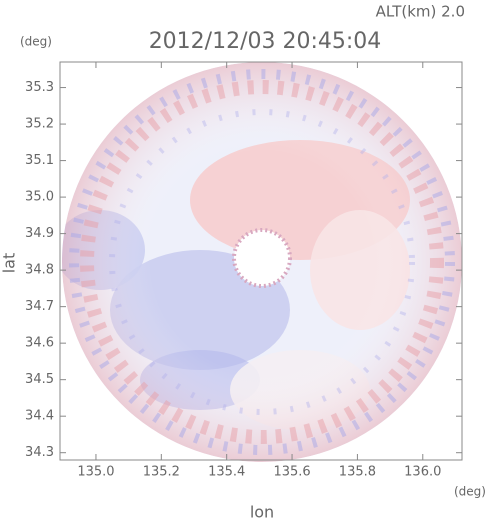 The image size is (491, 521). I want to click on y-tick-label: 35.0, so click(39, 197).